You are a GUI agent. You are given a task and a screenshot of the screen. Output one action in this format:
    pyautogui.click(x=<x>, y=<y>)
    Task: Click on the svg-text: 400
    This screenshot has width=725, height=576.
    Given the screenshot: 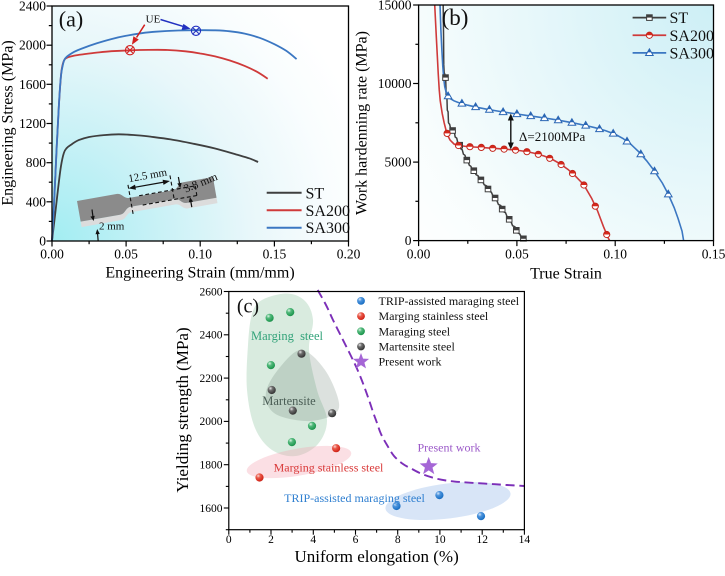 What is the action you would take?
    pyautogui.click(x=36, y=201)
    